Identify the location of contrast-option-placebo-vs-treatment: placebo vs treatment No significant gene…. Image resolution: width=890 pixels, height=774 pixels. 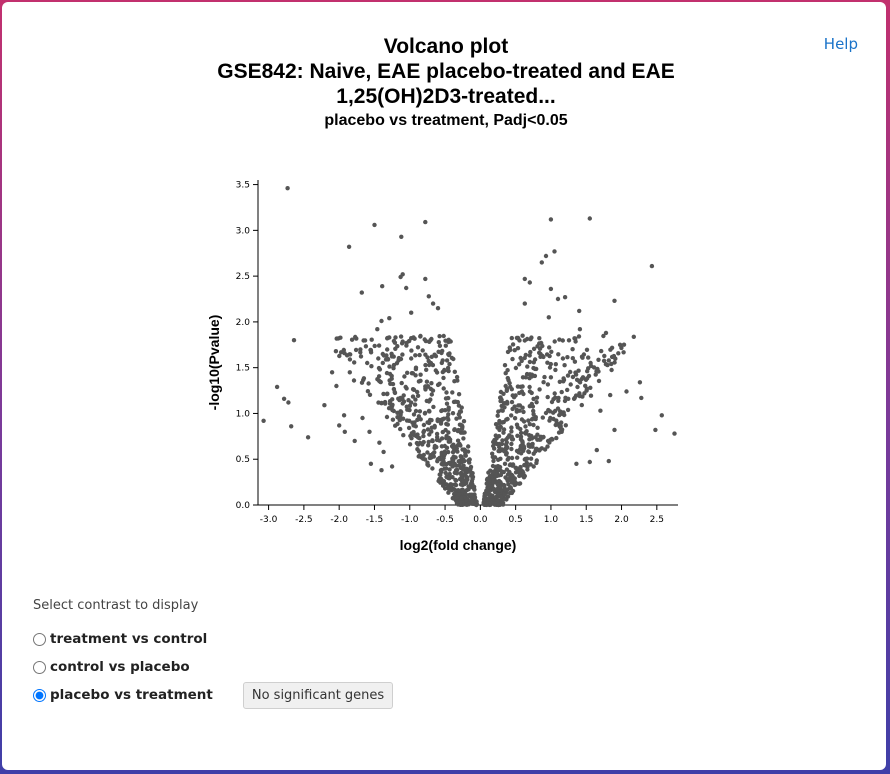
(213, 695).